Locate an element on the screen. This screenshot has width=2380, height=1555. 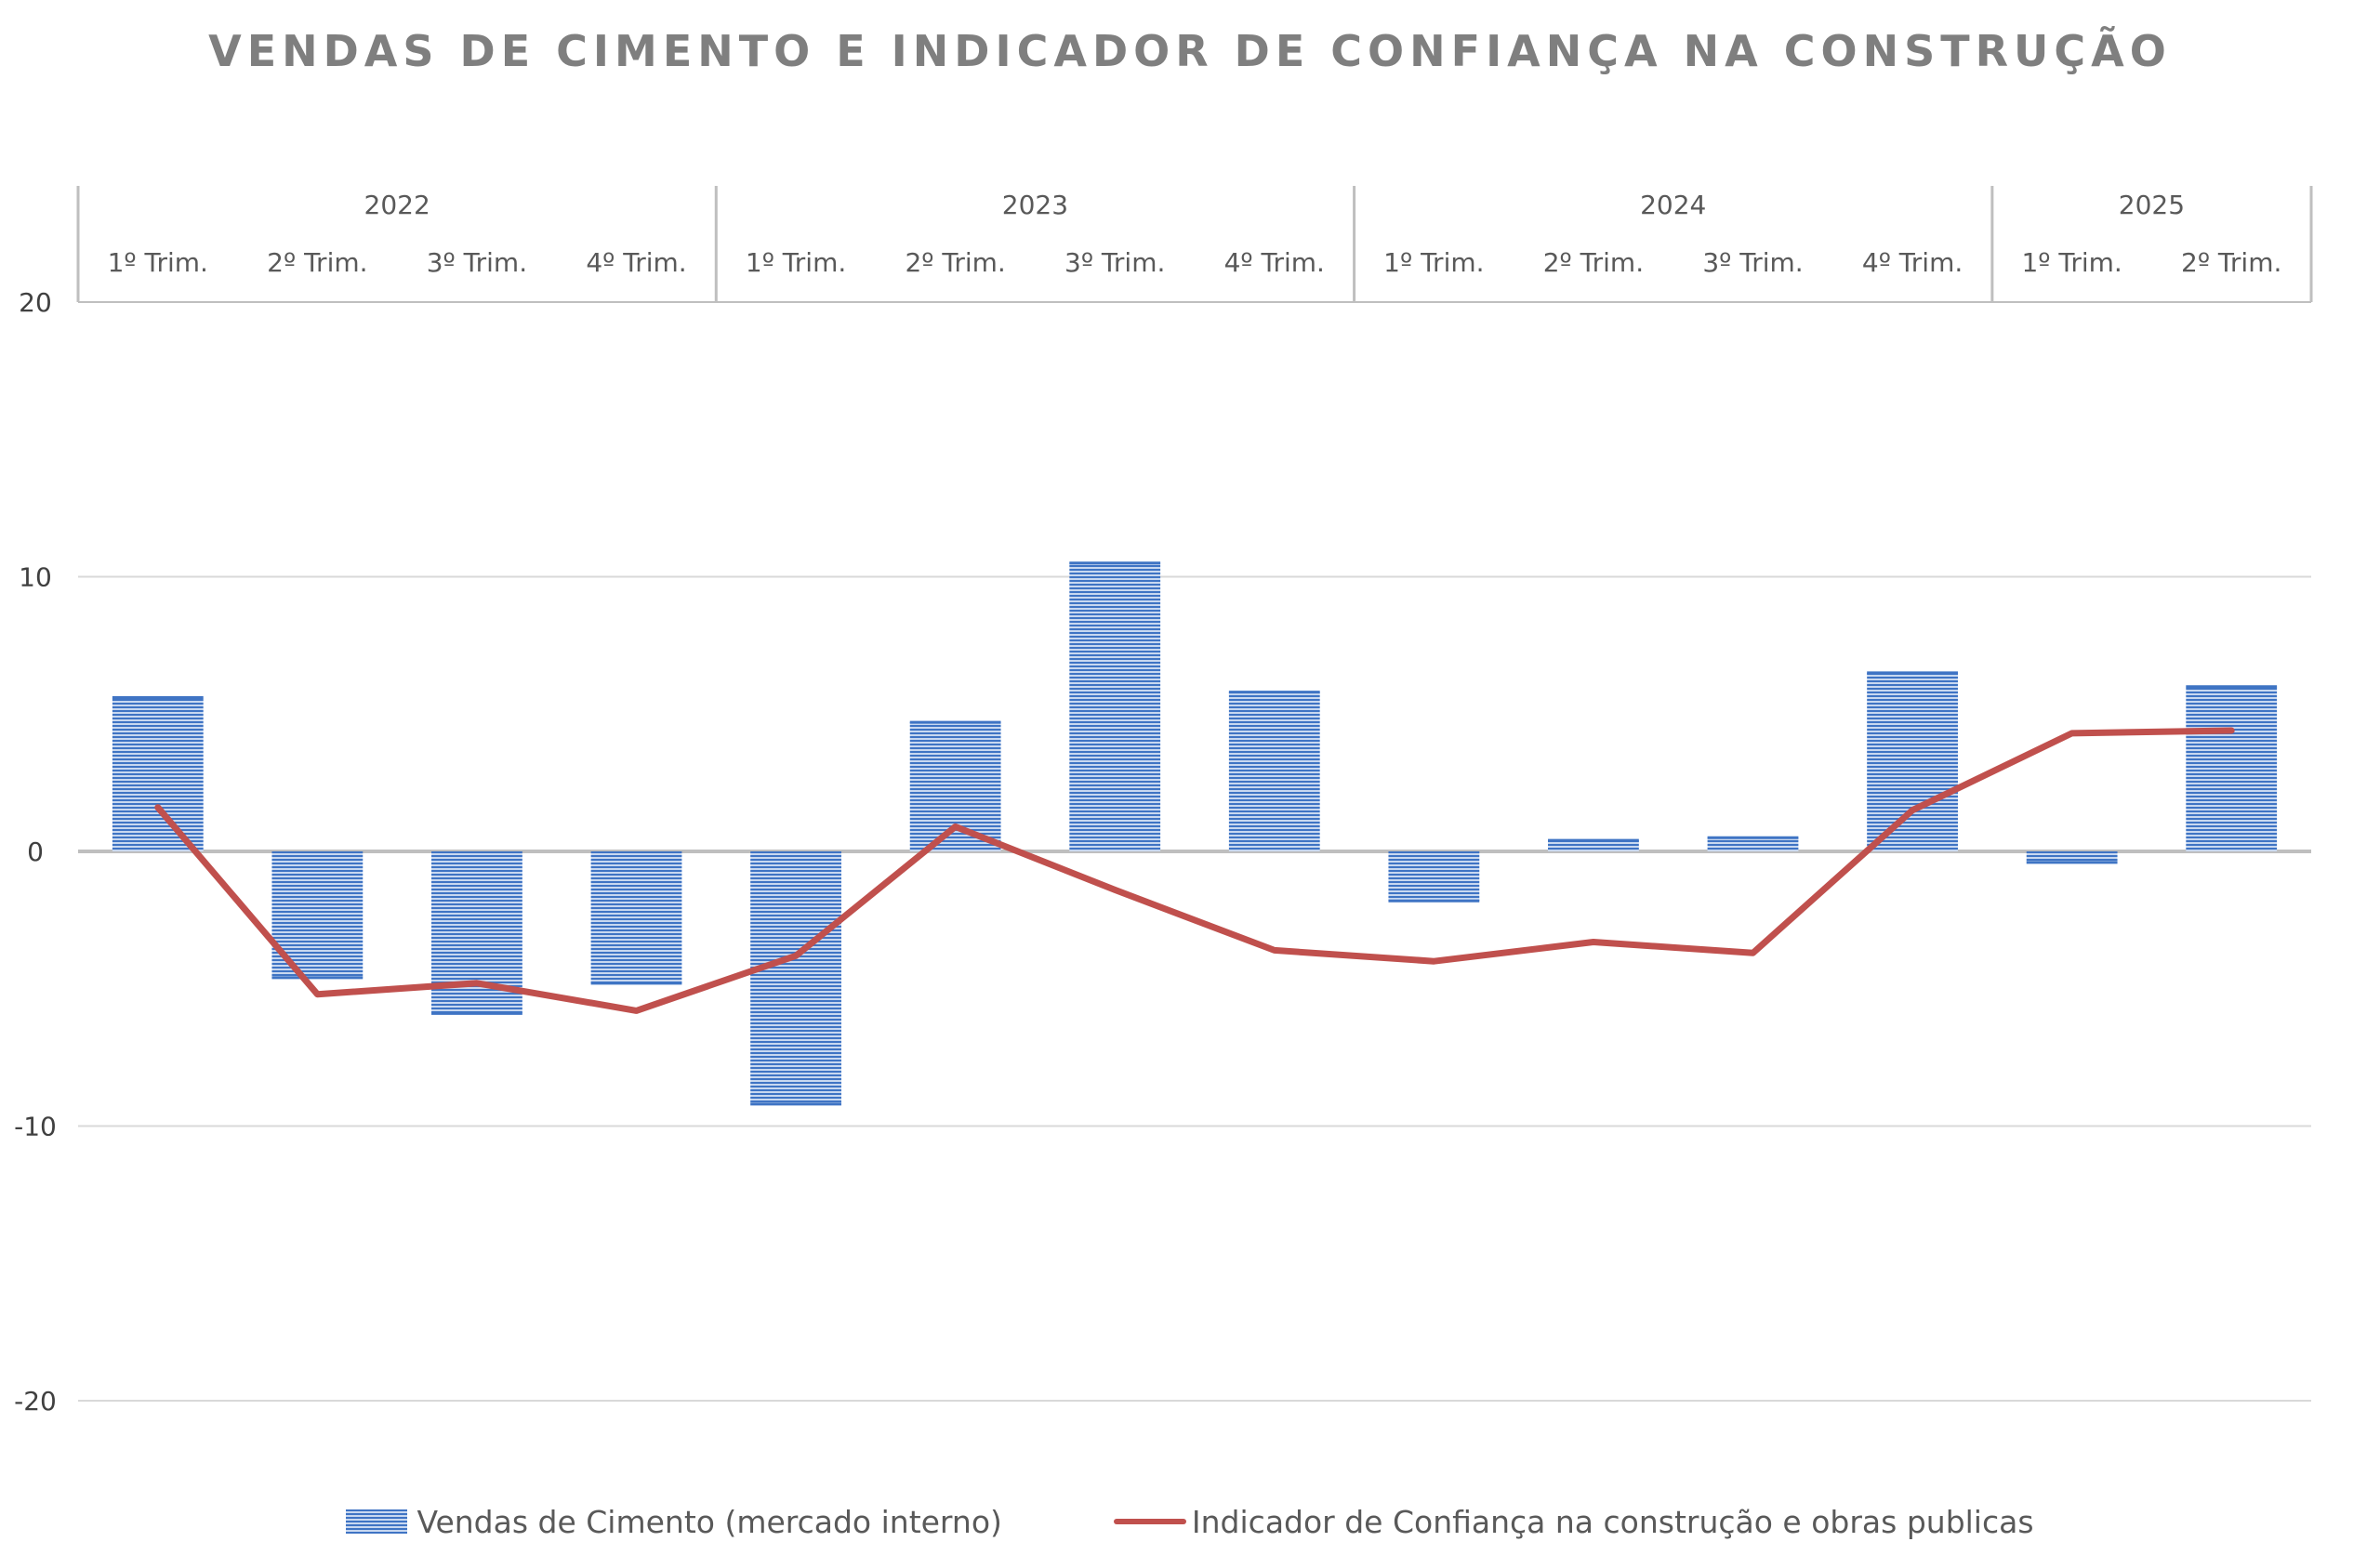
y-tick-label: 20 is located at coordinates (35, 302).